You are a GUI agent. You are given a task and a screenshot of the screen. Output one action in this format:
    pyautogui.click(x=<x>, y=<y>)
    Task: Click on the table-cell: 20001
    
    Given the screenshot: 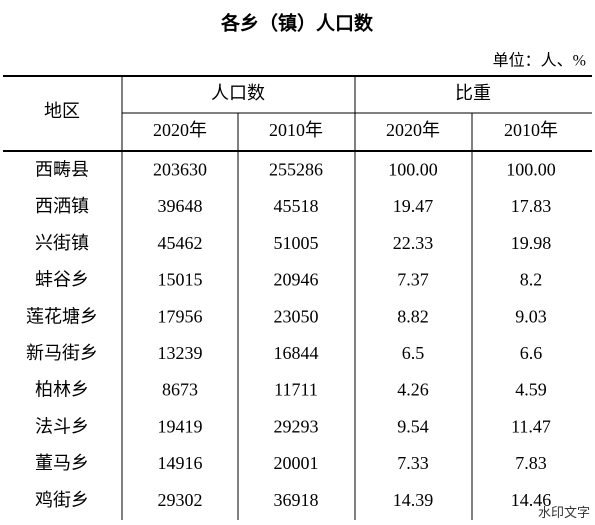 What is the action you would take?
    pyautogui.click(x=296, y=463)
    